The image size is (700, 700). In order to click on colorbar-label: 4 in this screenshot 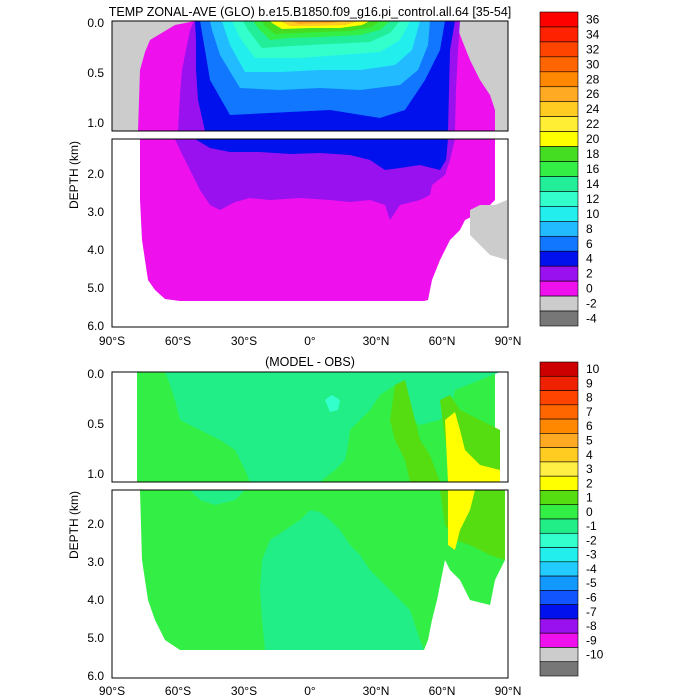, I will do `click(589, 455)`.